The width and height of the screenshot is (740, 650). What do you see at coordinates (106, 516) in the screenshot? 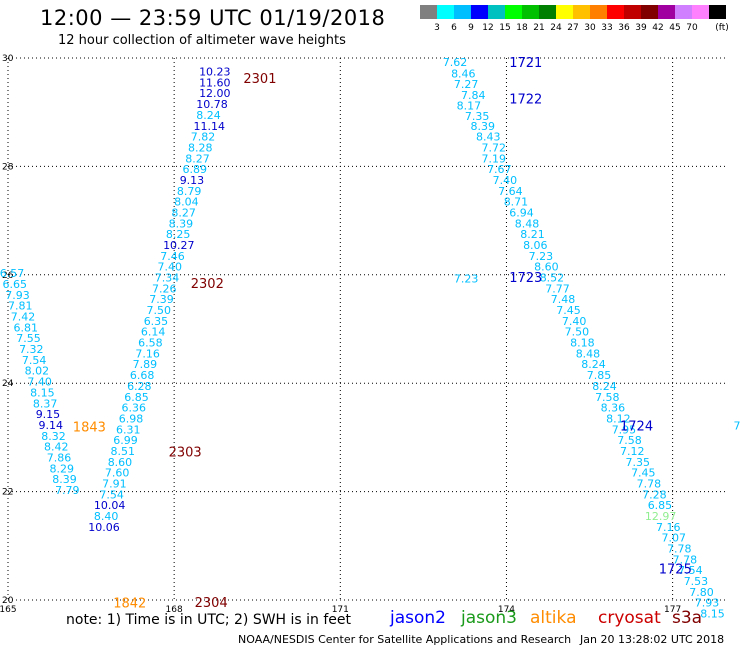
I see `swh-value: 8.40` at bounding box center [106, 516].